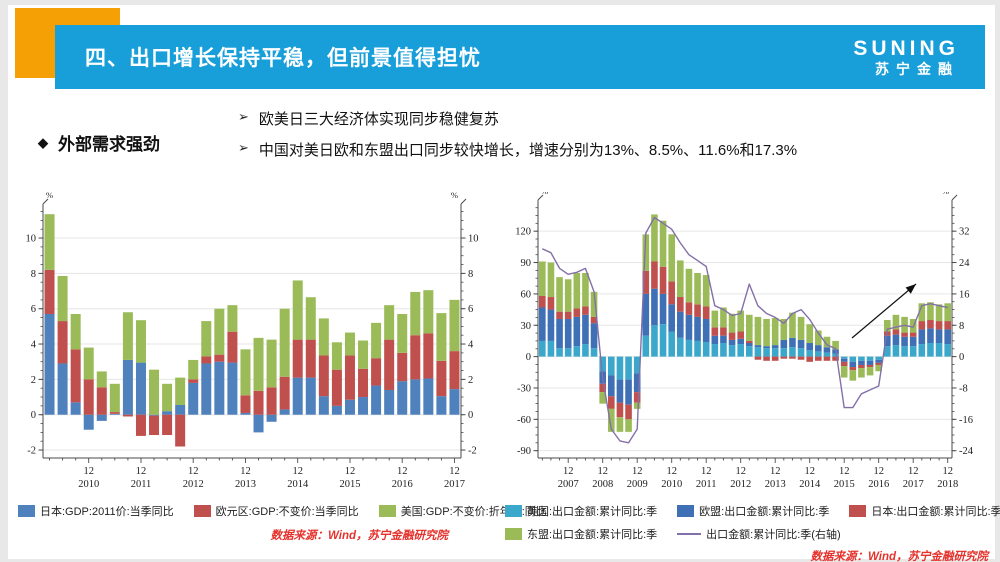 This screenshot has width=1000, height=562. I want to click on legend-item: 美国:出口金额:累计同比:季, so click(581, 511).